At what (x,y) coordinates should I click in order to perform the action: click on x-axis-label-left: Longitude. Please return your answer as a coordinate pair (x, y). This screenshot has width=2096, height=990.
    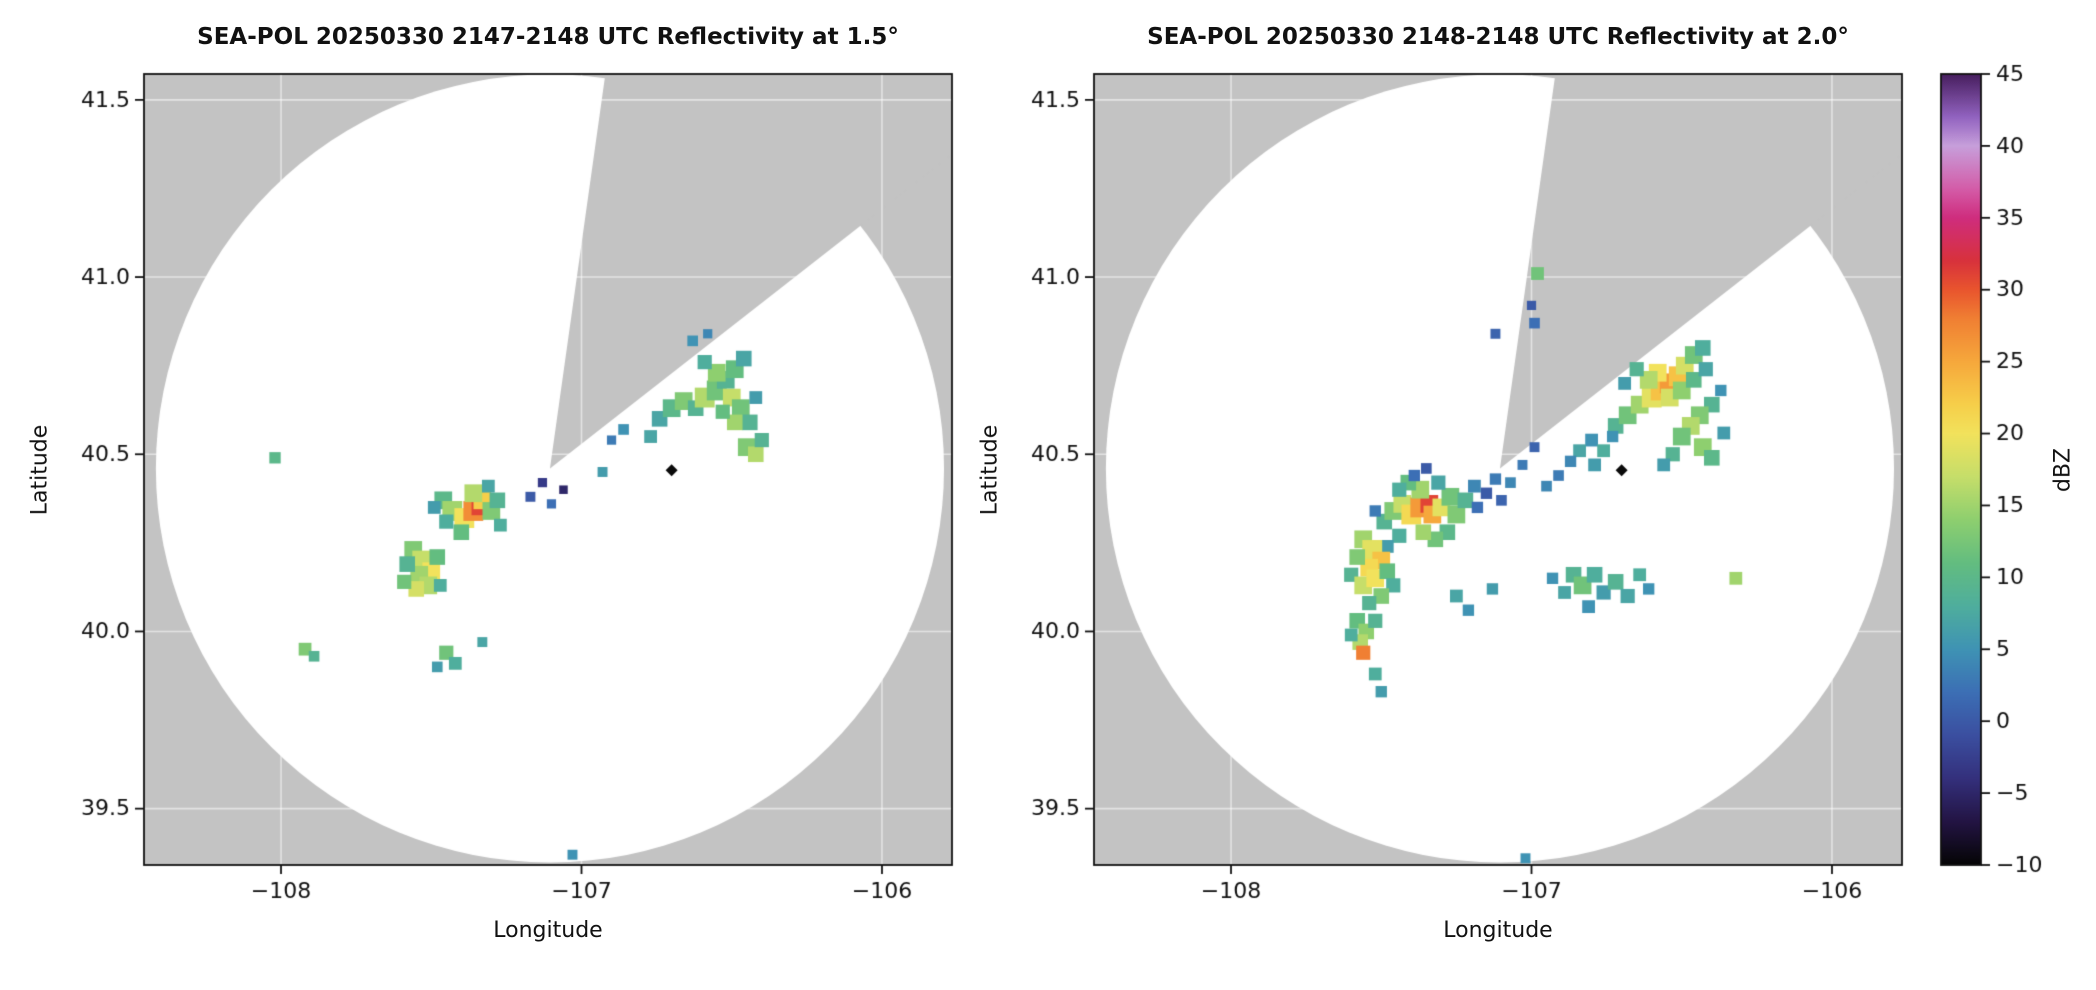
    Looking at the image, I should click on (548, 930).